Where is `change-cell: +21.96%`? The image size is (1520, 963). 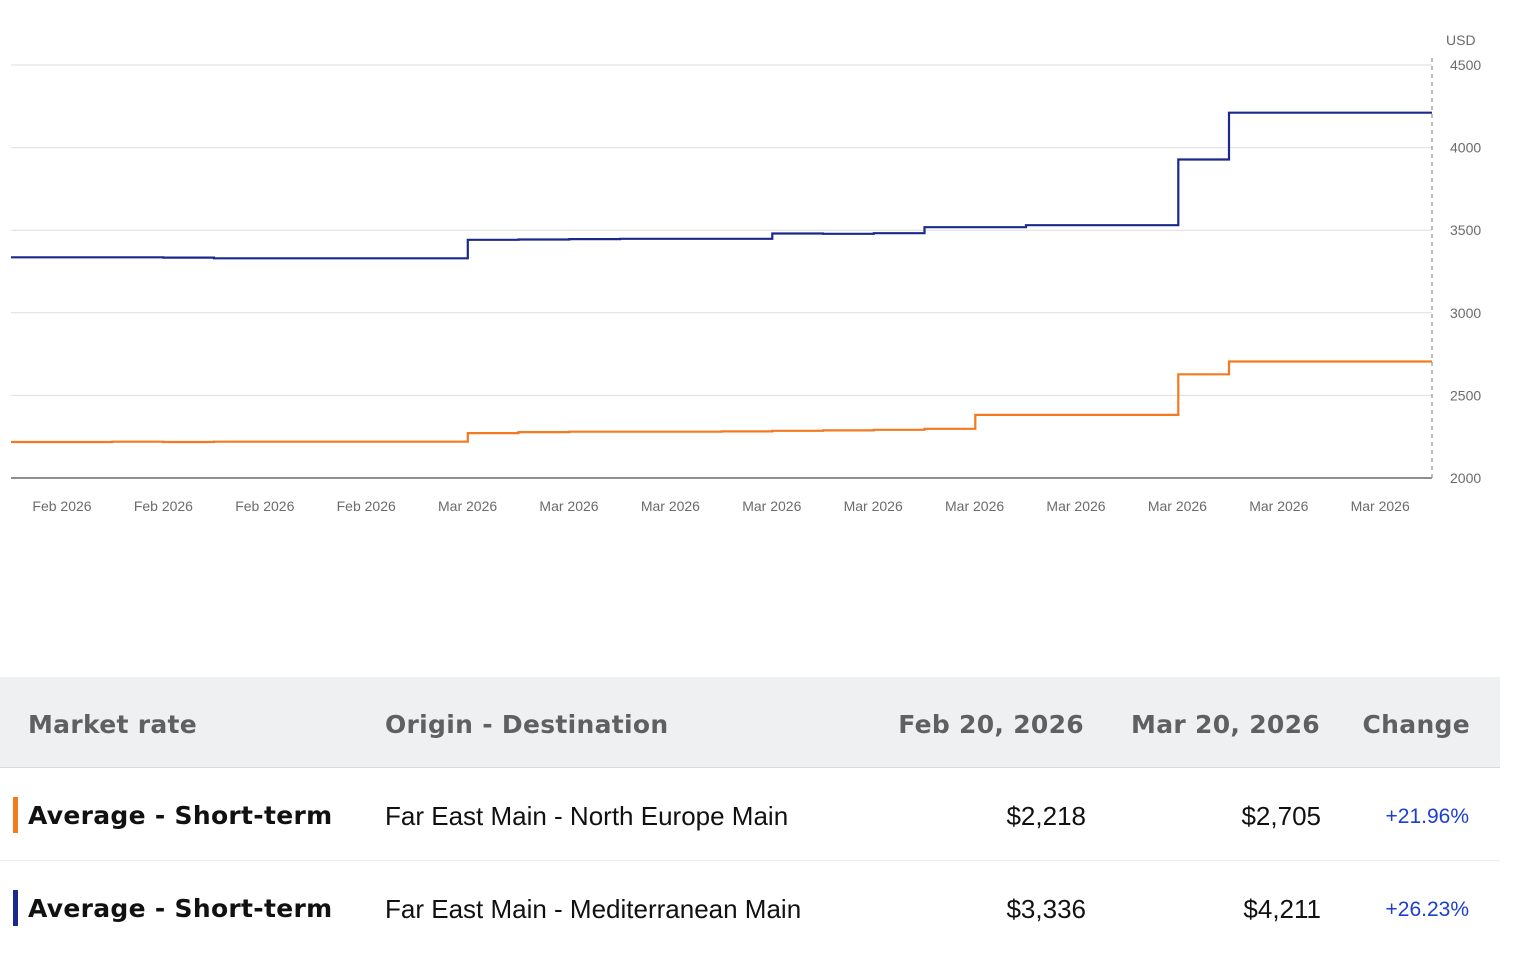 change-cell: +21.96% is located at coordinates (1427, 816).